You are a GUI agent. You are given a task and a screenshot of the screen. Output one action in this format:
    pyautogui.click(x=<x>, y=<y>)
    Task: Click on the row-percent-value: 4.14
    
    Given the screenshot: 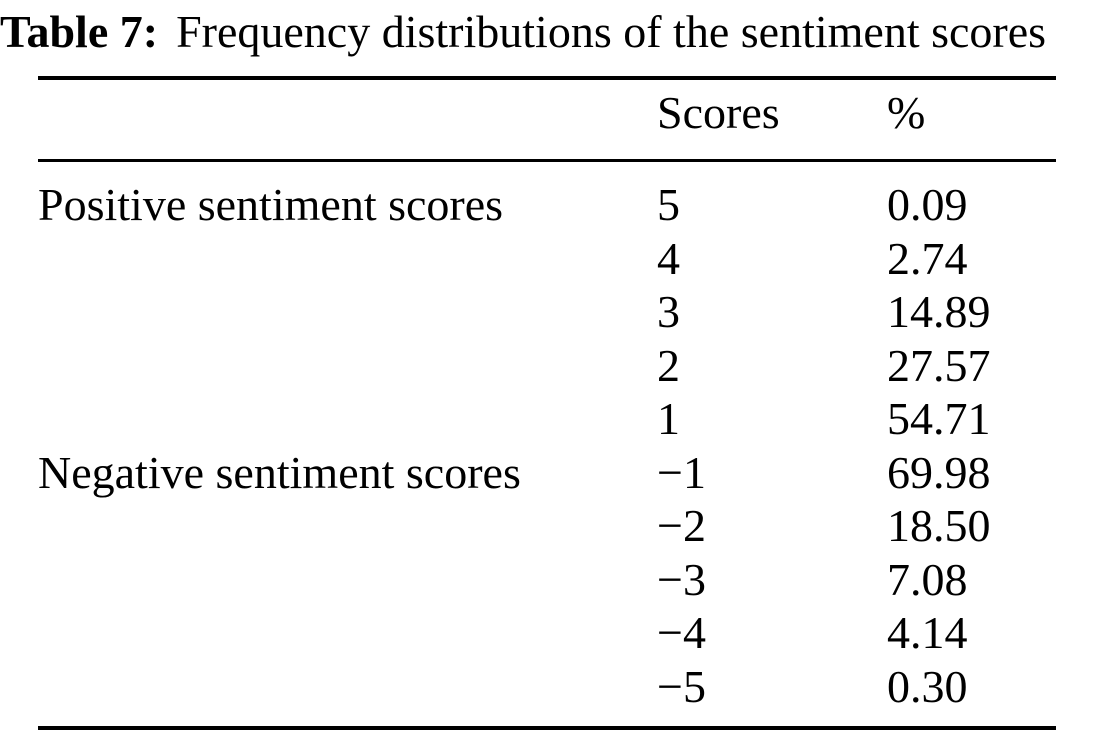 What is the action you would take?
    pyautogui.click(x=927, y=632)
    